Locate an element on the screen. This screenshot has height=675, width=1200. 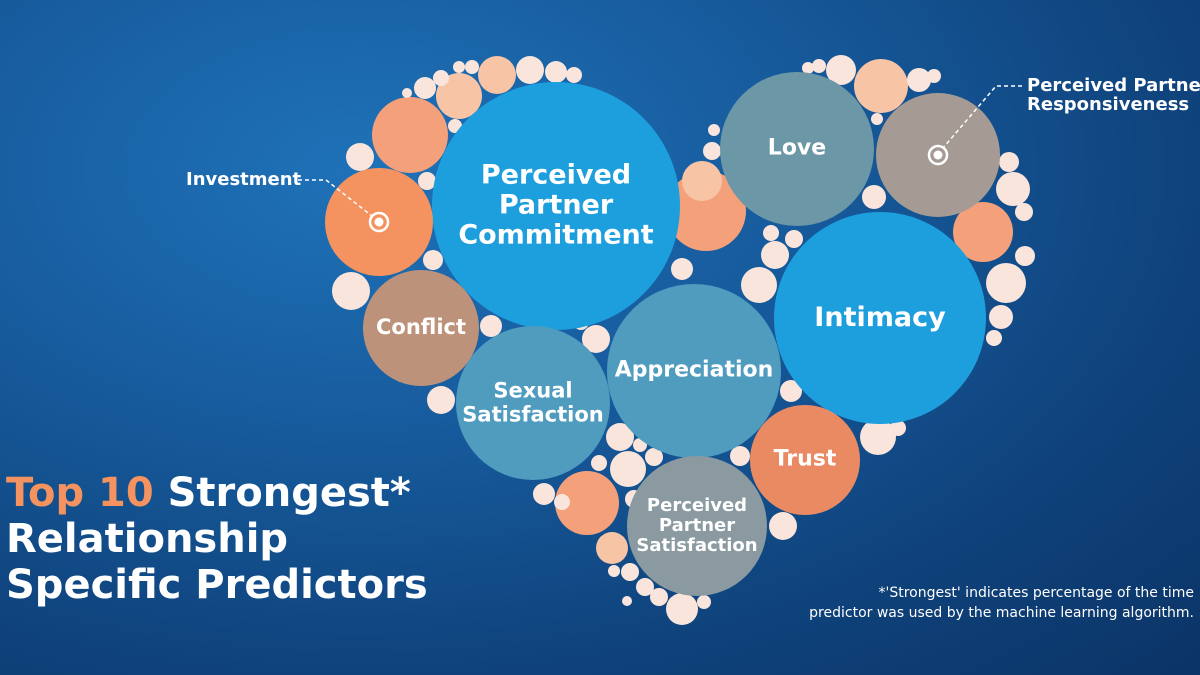
love-label: Love is located at coordinates (797, 148).